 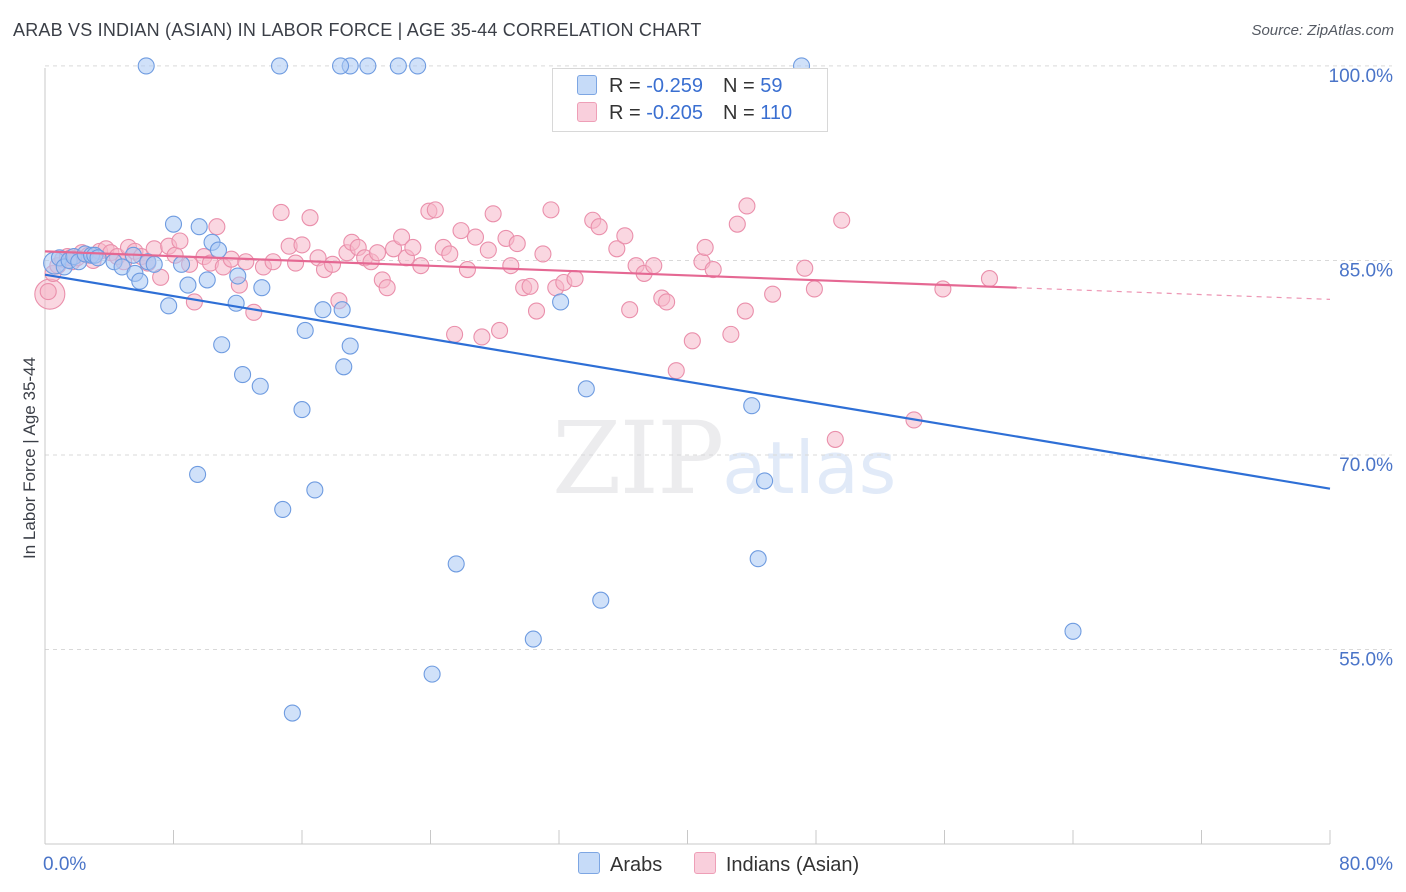 I want to click on indians-trend-extension, so click(x=1173, y=293).